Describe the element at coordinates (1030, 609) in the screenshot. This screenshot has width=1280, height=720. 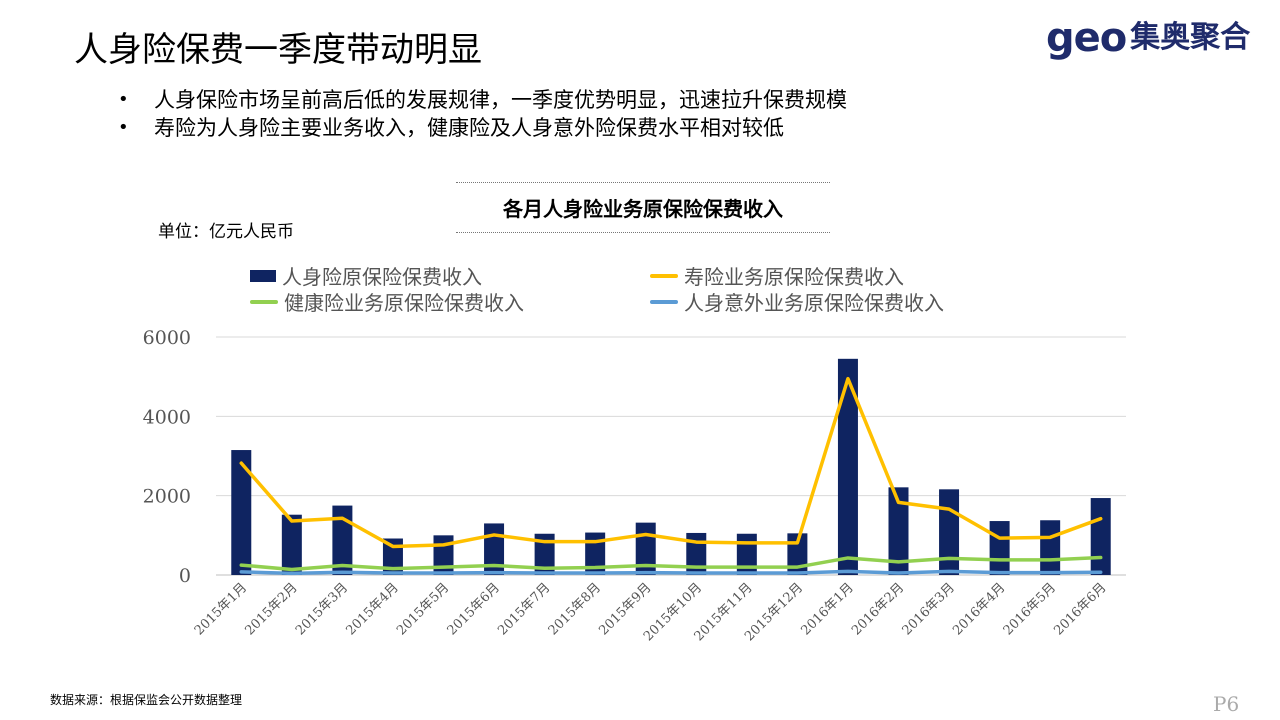
I see `x-tick-label: 2016年5月` at that location.